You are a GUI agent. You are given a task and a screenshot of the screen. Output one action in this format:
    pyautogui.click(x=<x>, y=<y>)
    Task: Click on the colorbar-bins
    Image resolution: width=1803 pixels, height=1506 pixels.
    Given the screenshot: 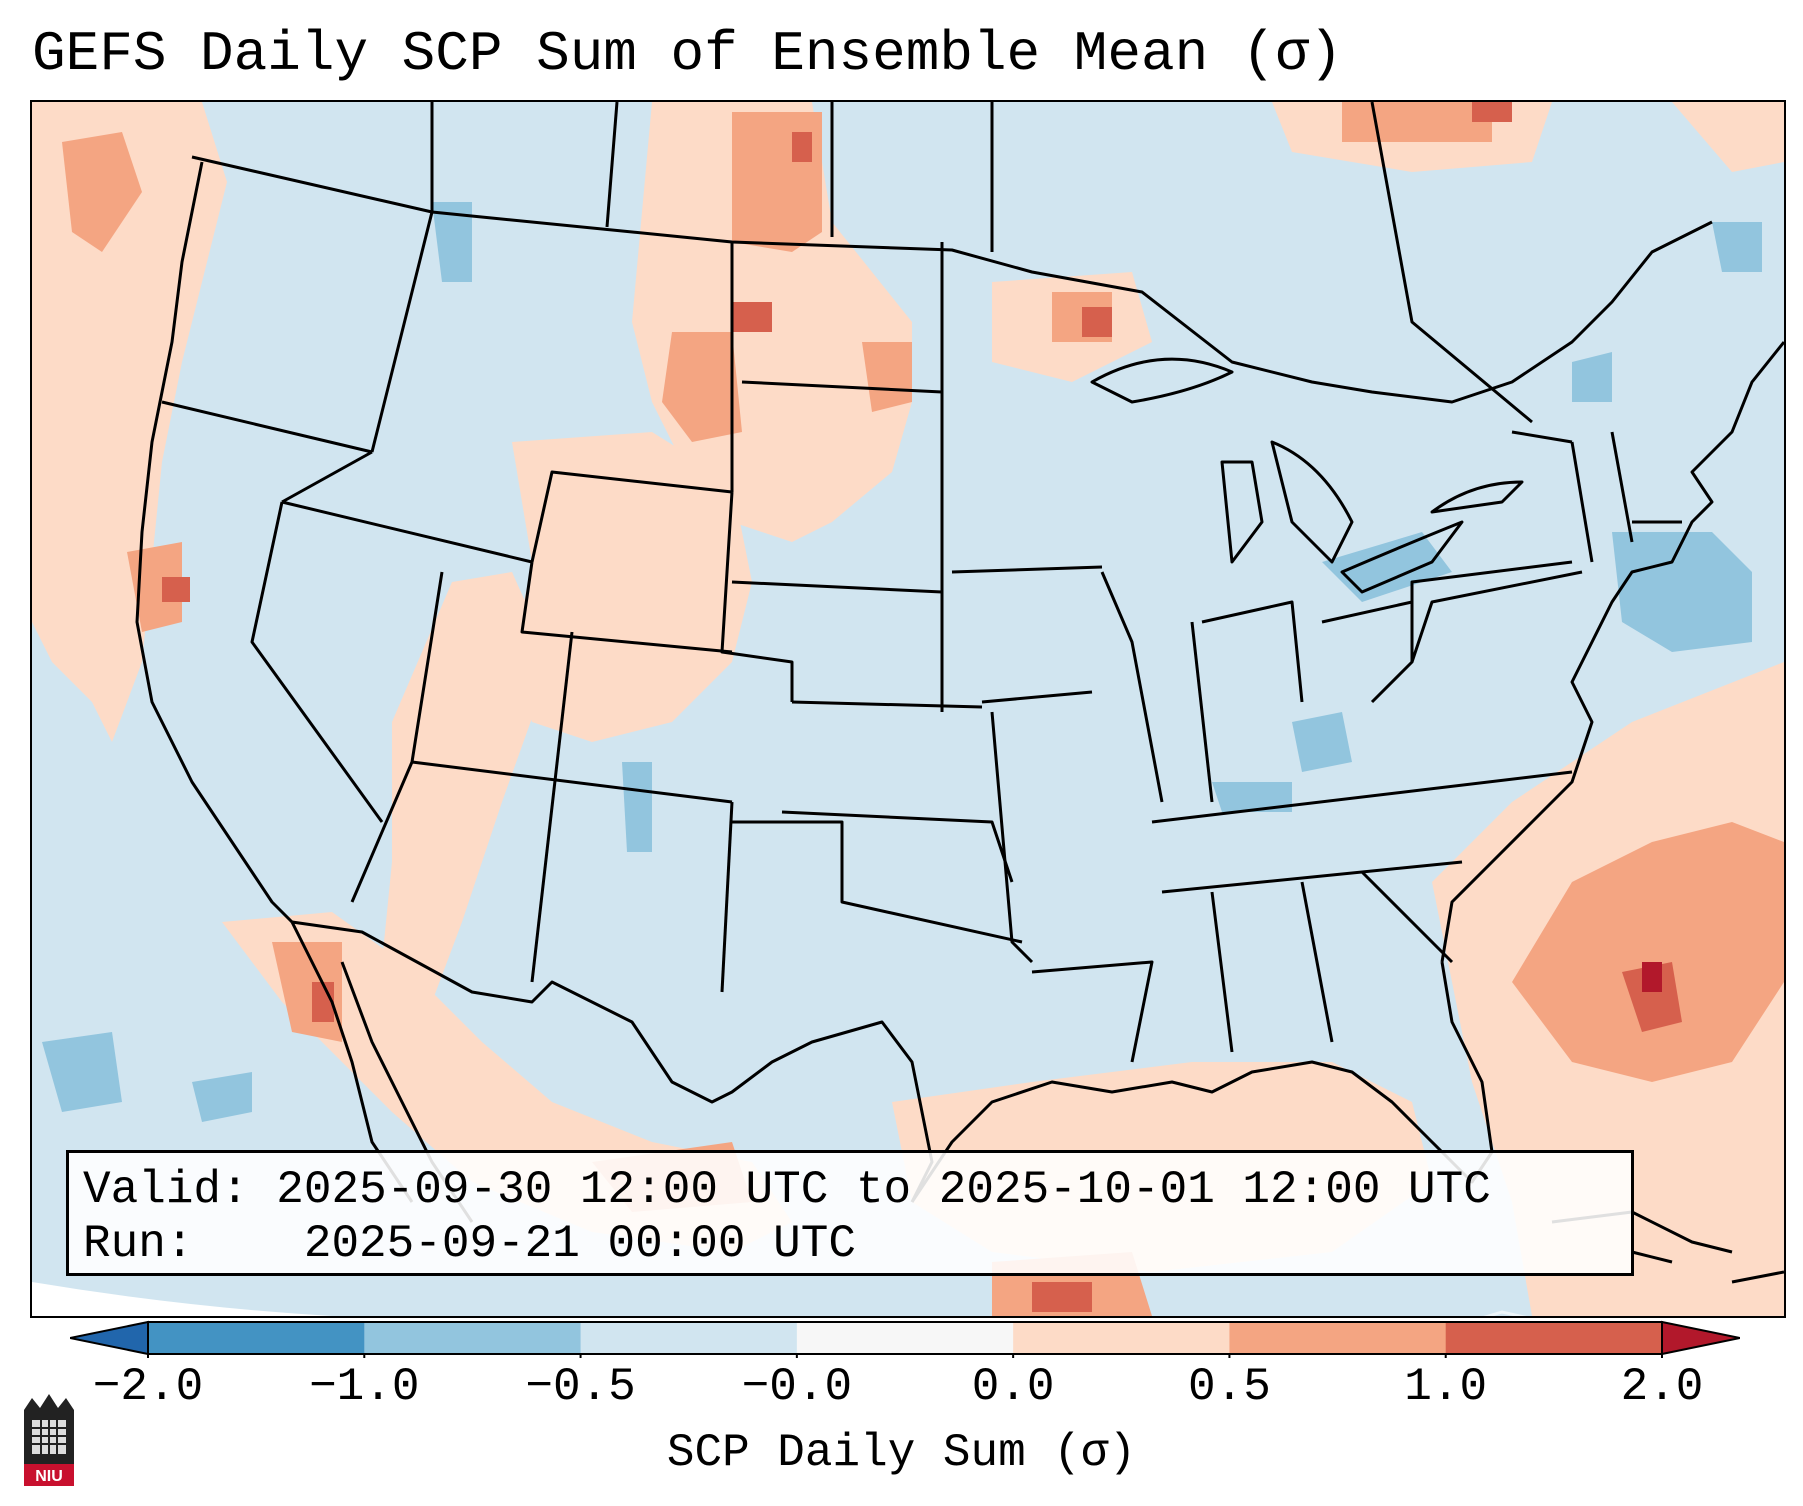 What is the action you would take?
    pyautogui.click(x=905, y=1338)
    